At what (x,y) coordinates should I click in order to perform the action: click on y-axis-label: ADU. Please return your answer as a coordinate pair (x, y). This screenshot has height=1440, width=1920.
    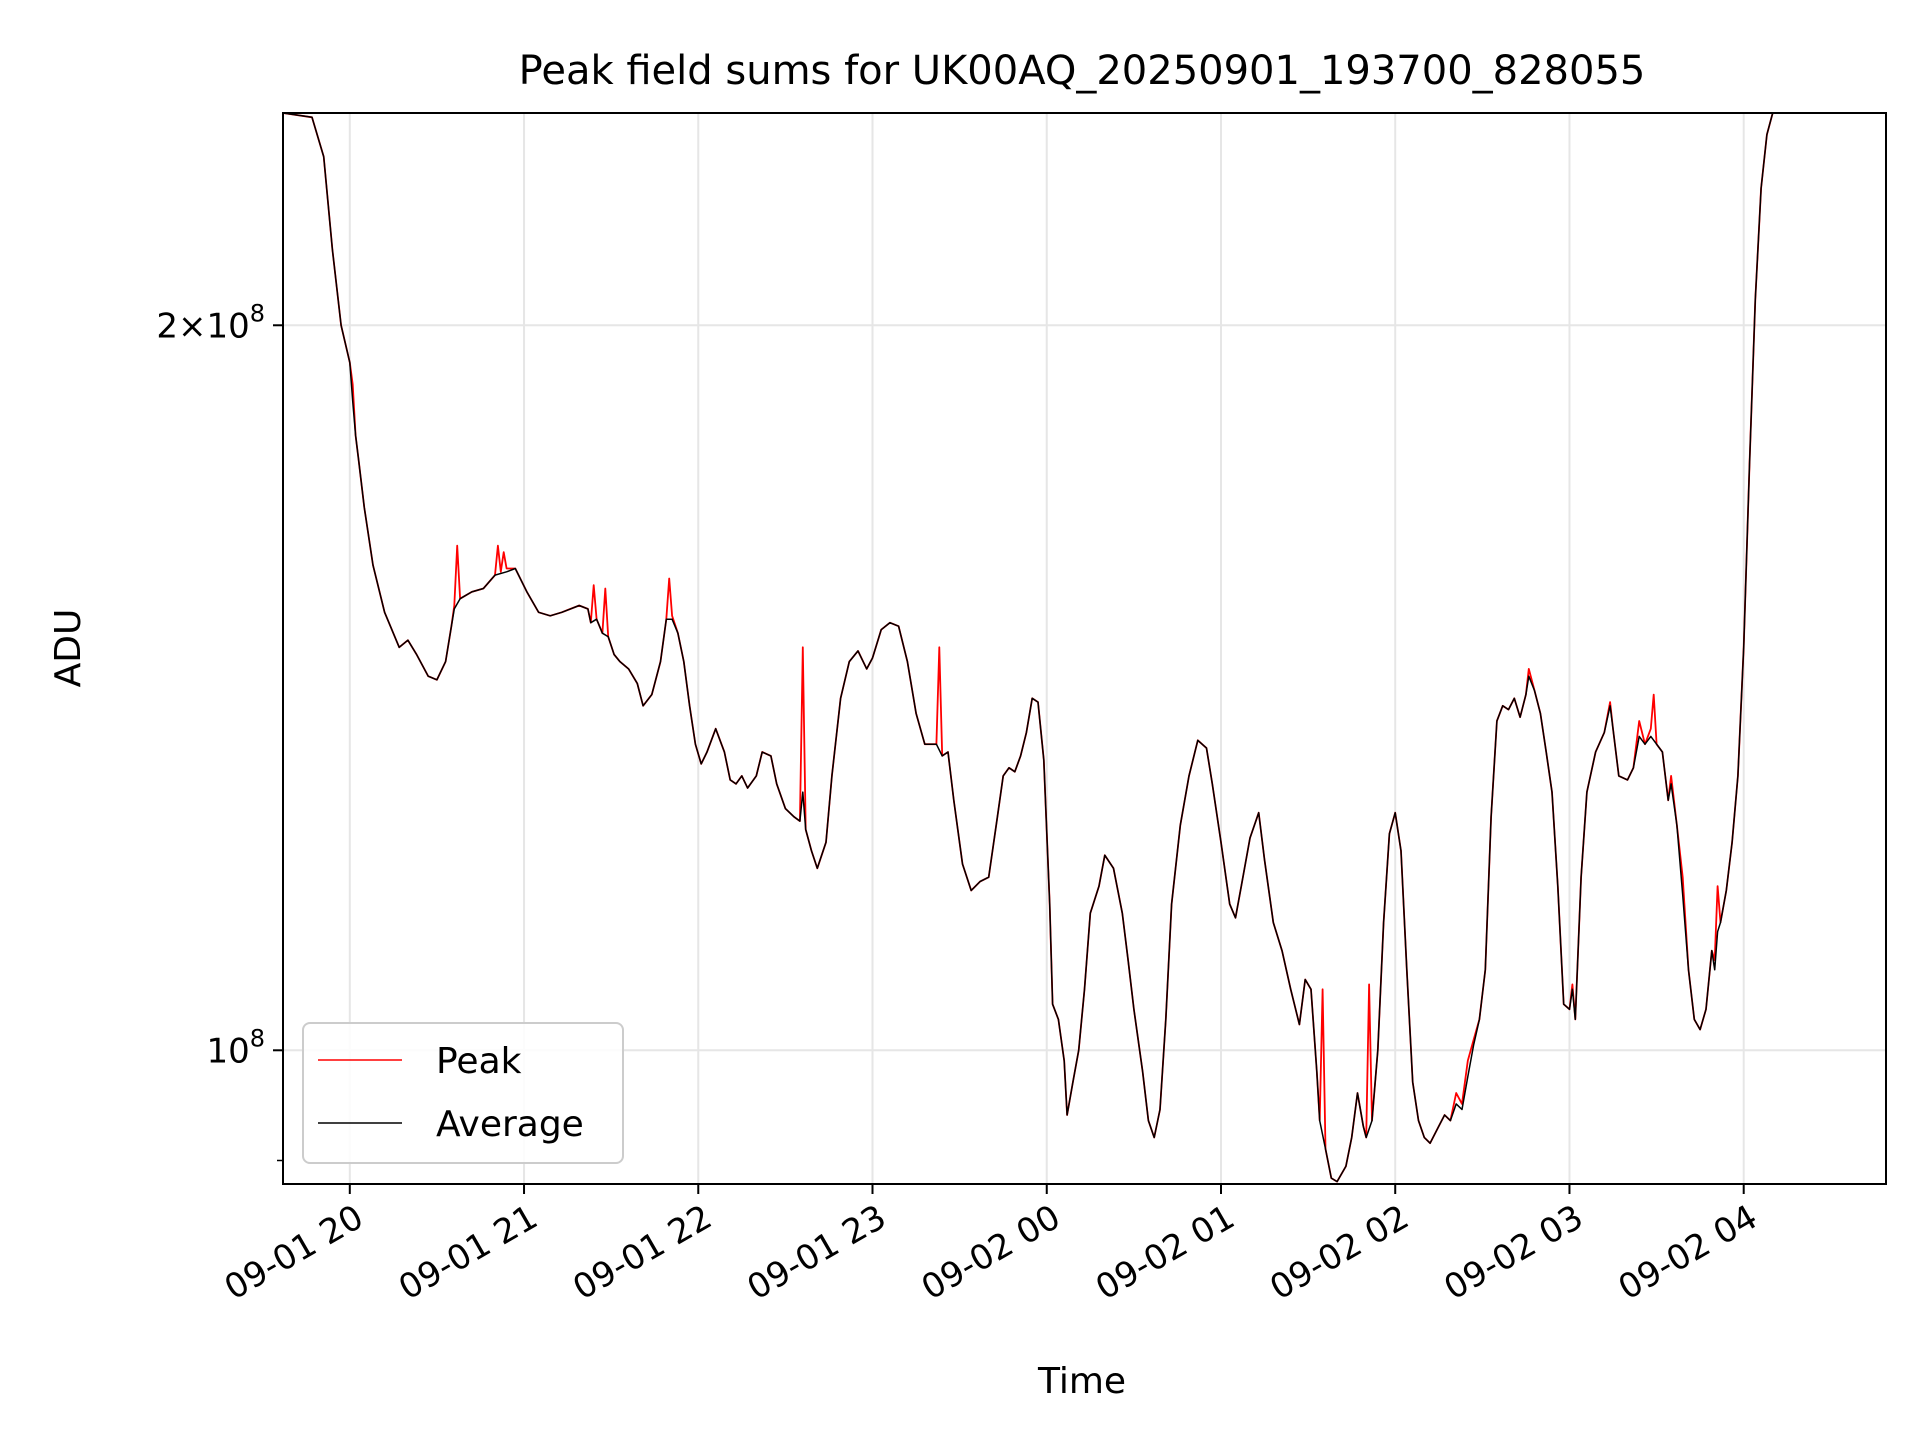
    Looking at the image, I should click on (68, 648).